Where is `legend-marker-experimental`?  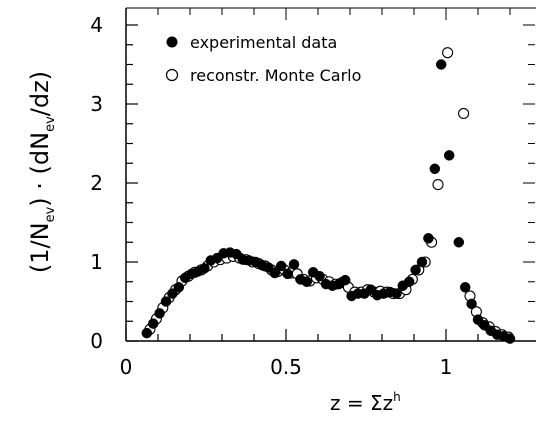
legend-marker-experimental is located at coordinates (172, 42).